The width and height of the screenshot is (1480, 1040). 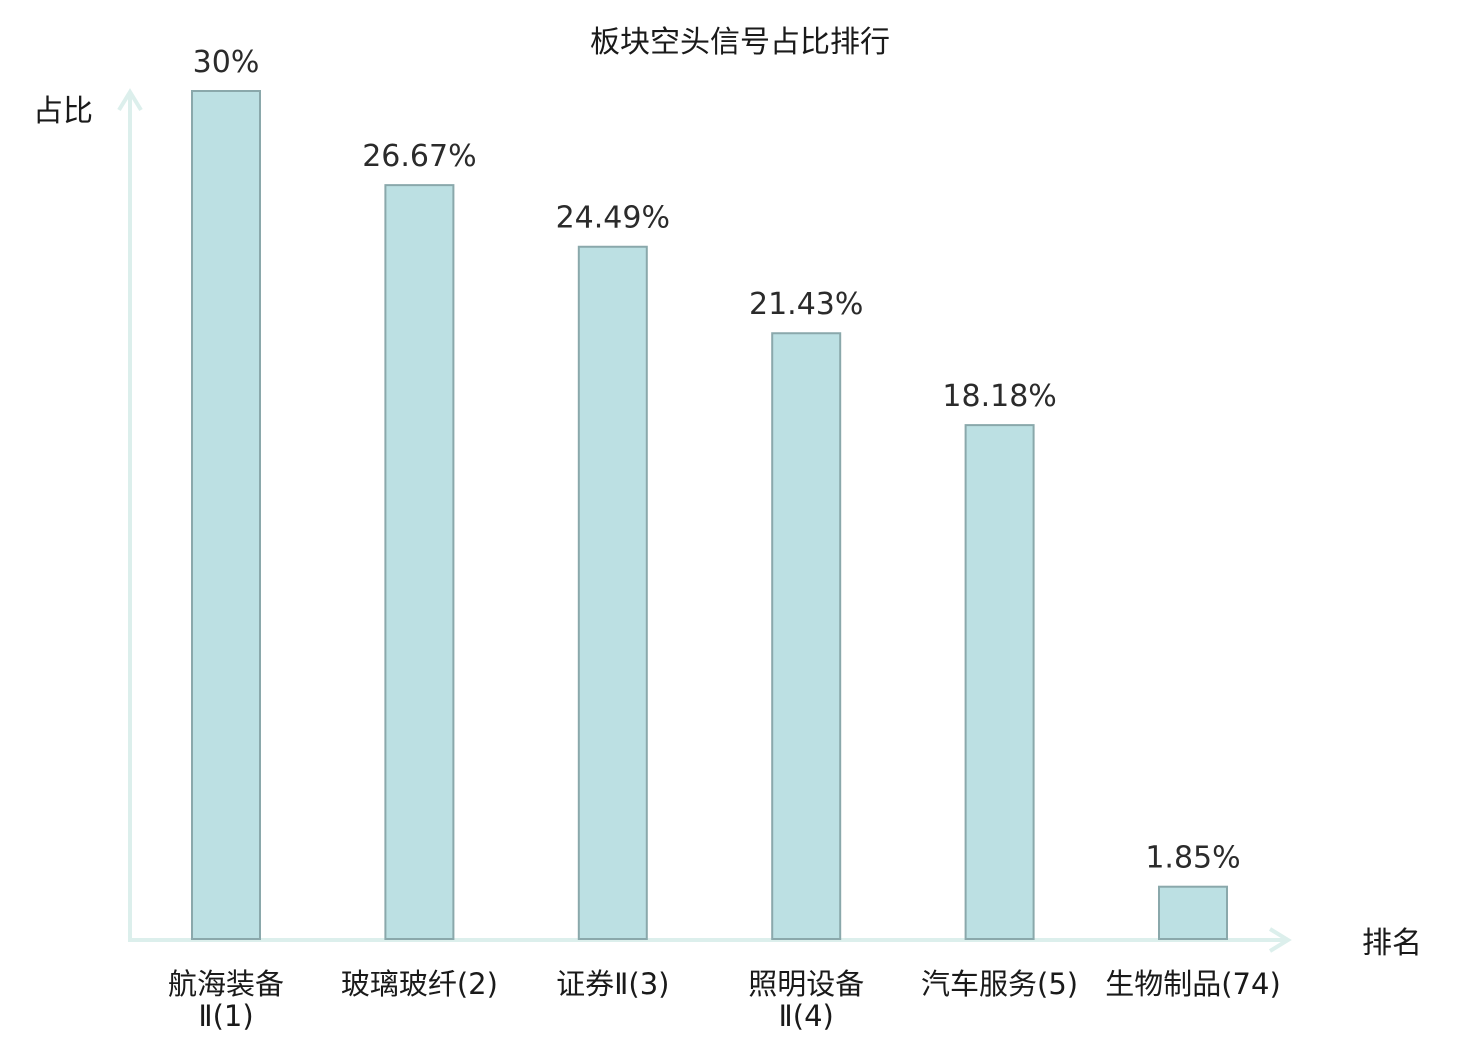 What do you see at coordinates (63, 111) in the screenshot?
I see `y-axis-label: 占比` at bounding box center [63, 111].